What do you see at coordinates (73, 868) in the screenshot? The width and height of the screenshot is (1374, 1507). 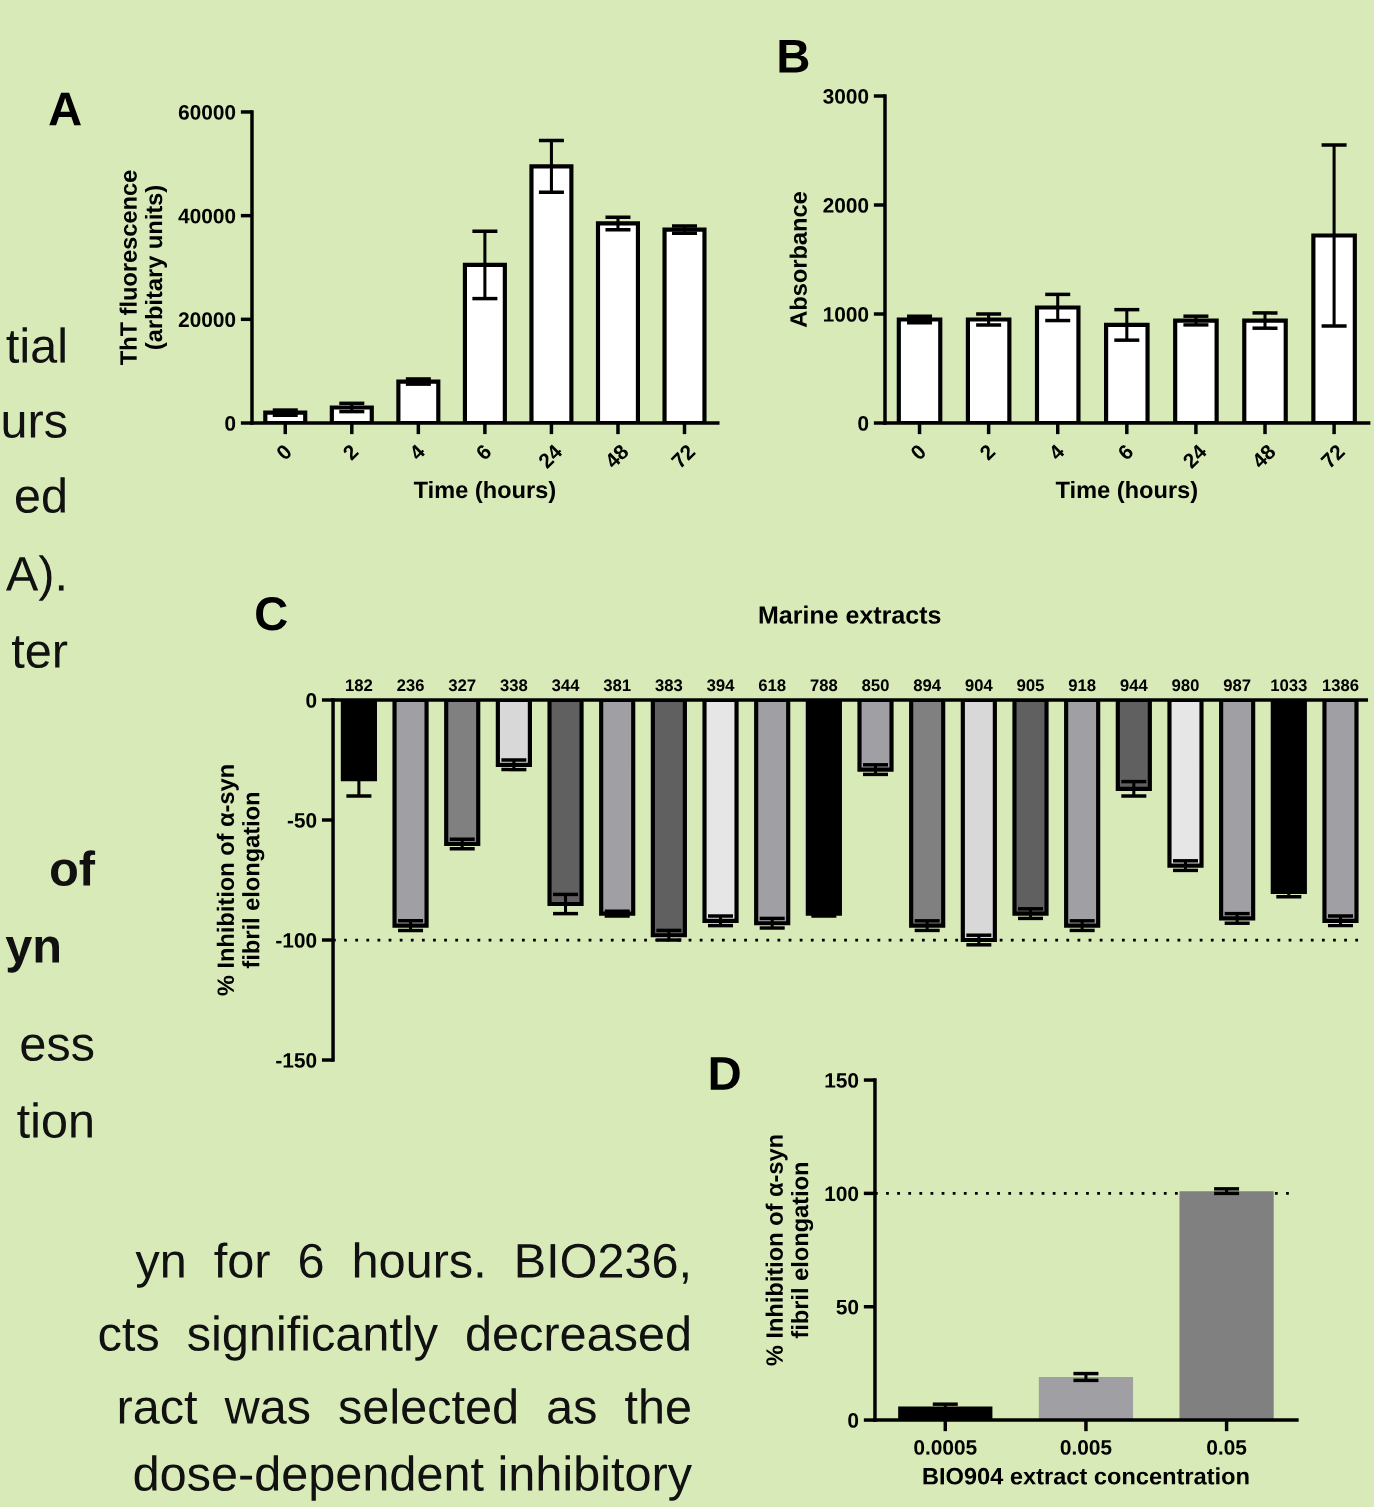 I see `text: of` at bounding box center [73, 868].